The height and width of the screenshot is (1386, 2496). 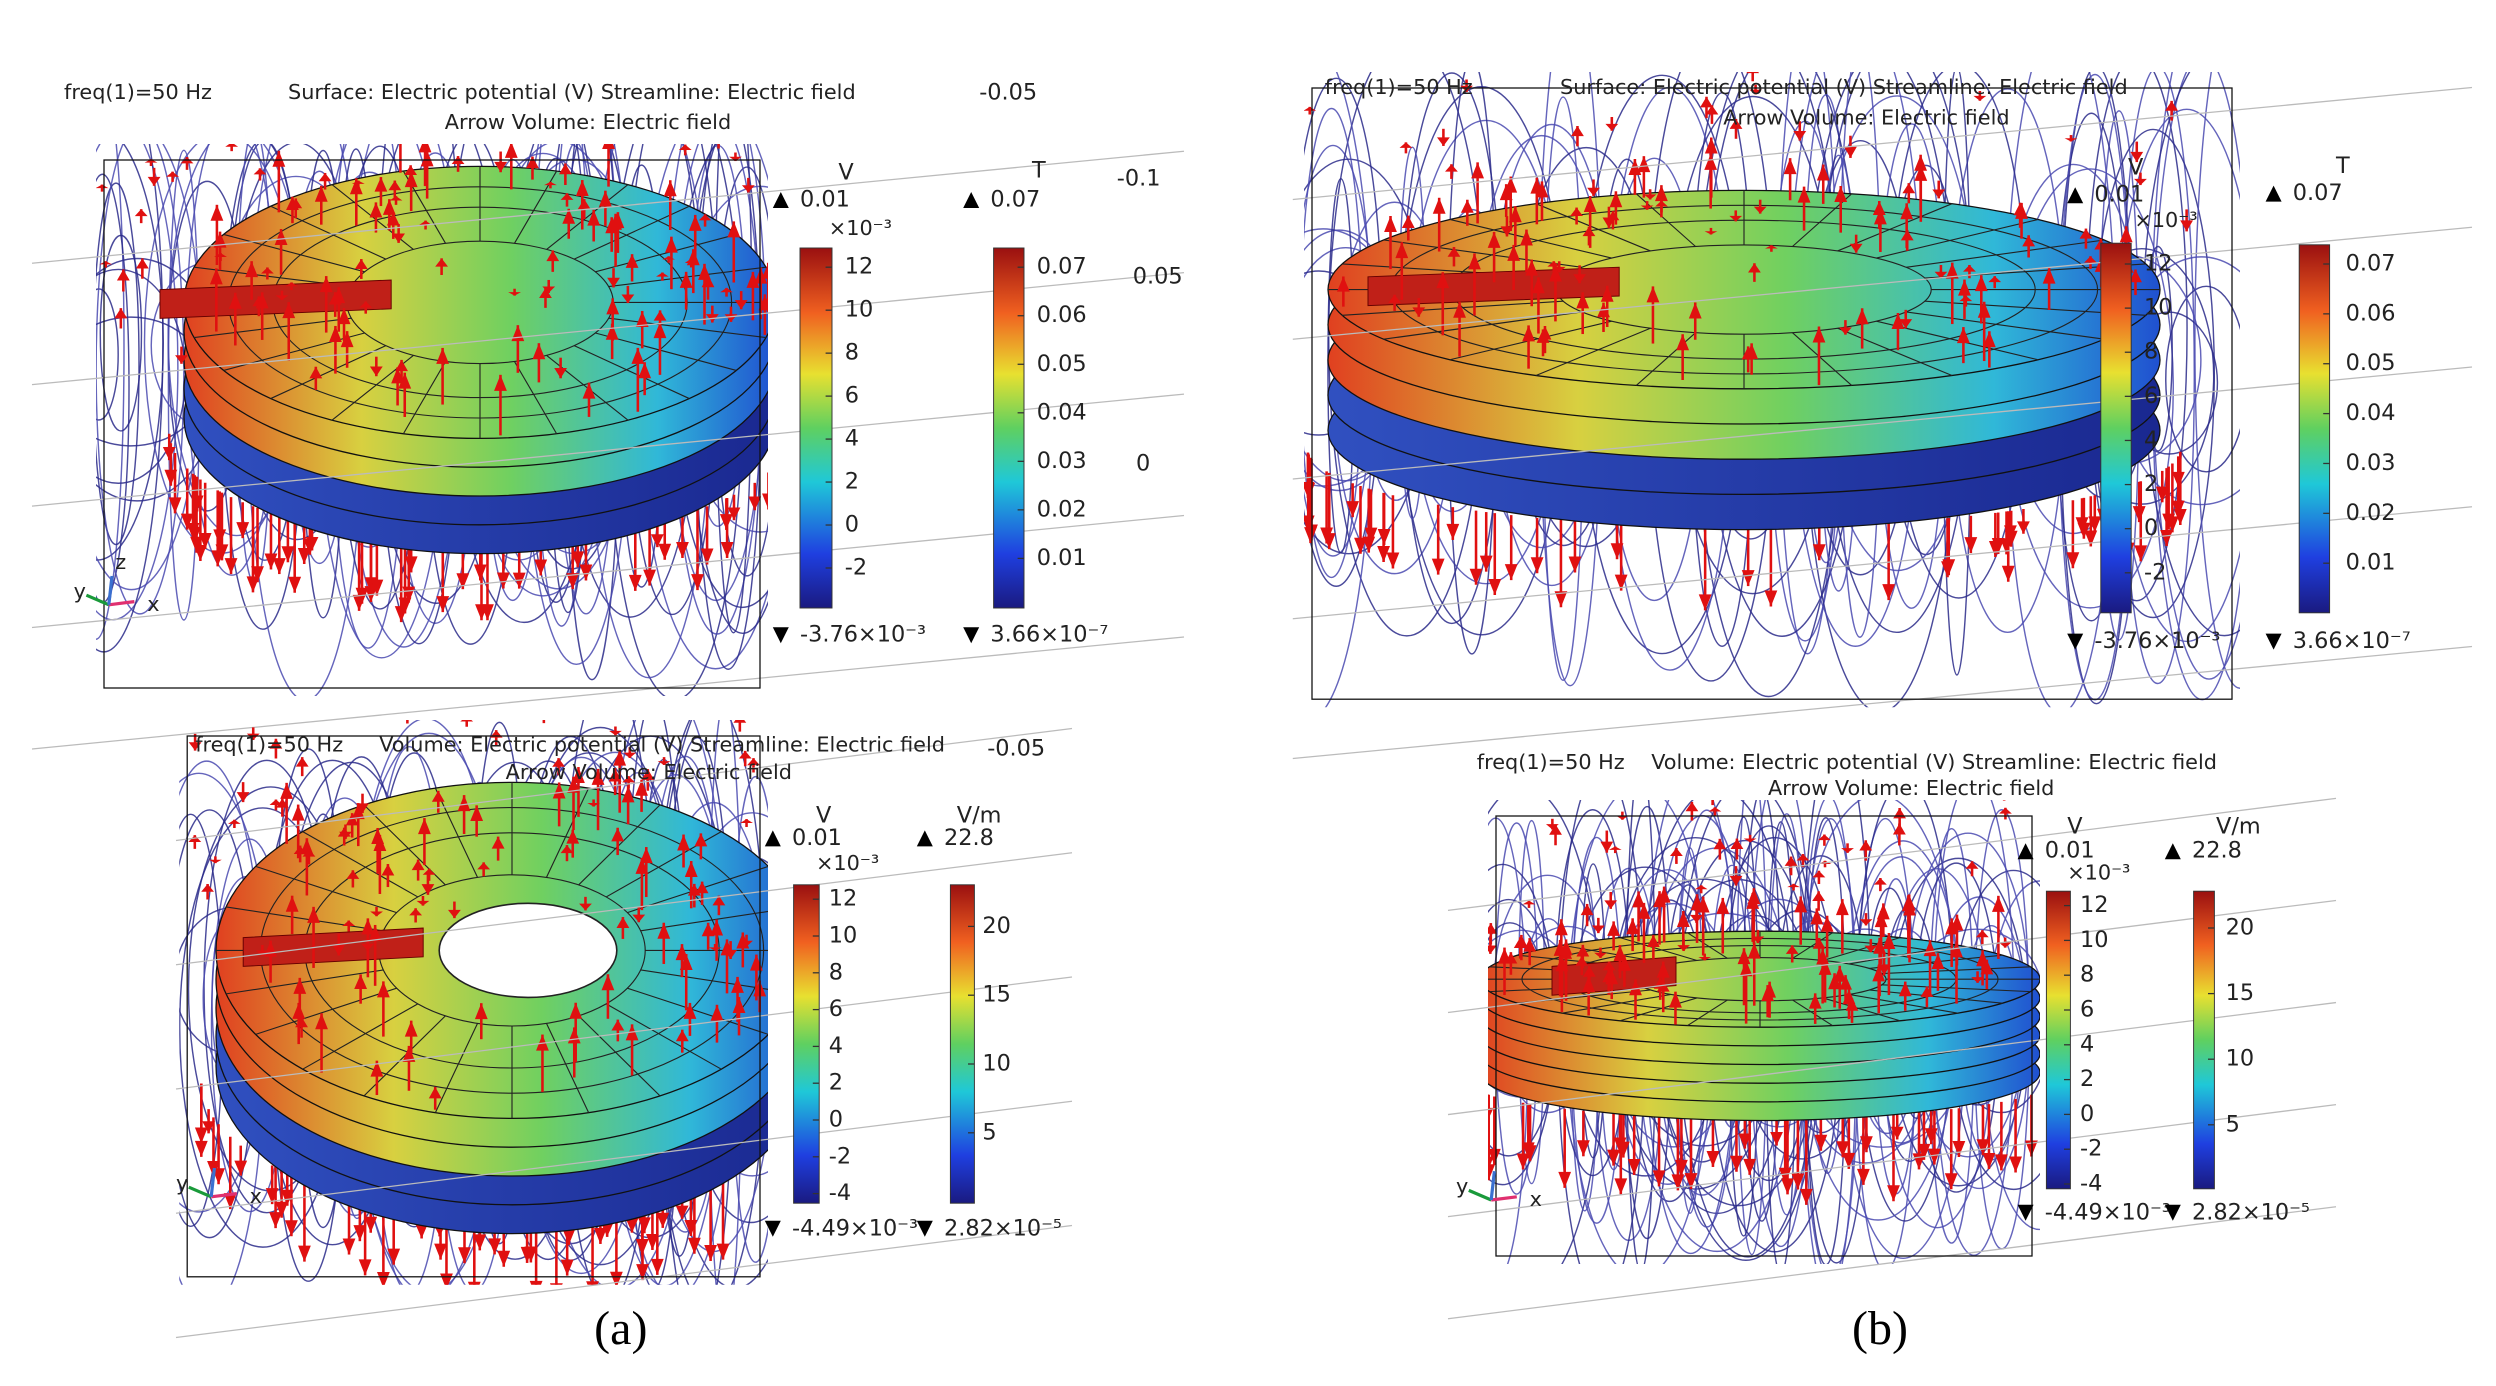 What do you see at coordinates (816, 428) in the screenshot?
I see `colorbar` at bounding box center [816, 428].